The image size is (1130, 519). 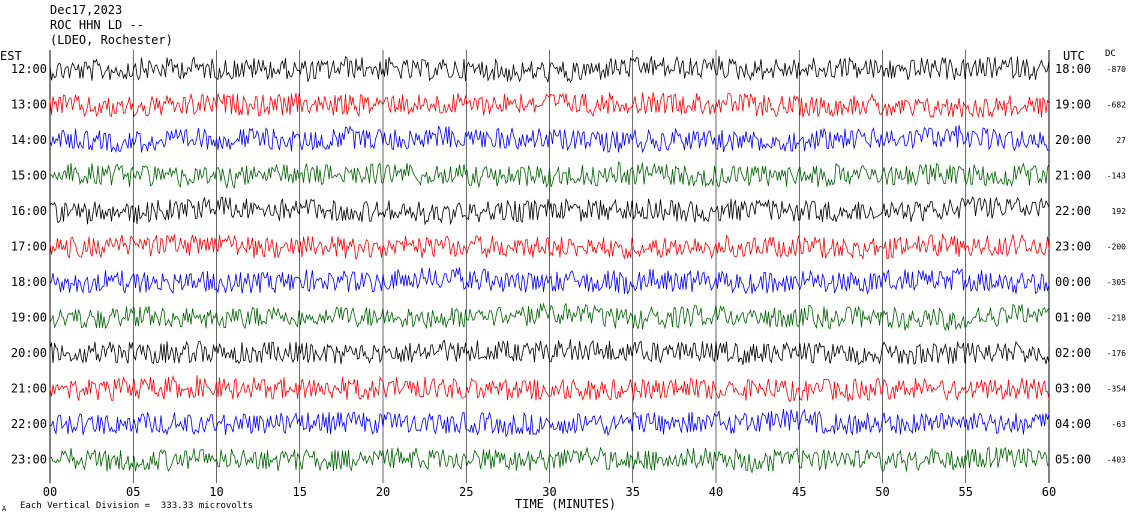 What do you see at coordinates (549, 317) in the screenshot?
I see `trace-1900` at bounding box center [549, 317].